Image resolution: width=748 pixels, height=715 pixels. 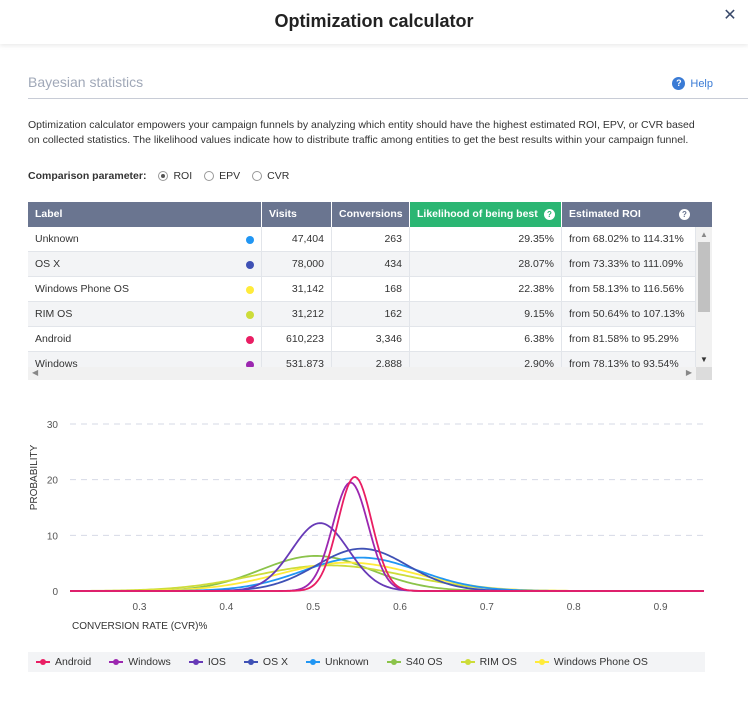 What do you see at coordinates (704, 234) in the screenshot?
I see `scroll-up-icon: ▲` at bounding box center [704, 234].